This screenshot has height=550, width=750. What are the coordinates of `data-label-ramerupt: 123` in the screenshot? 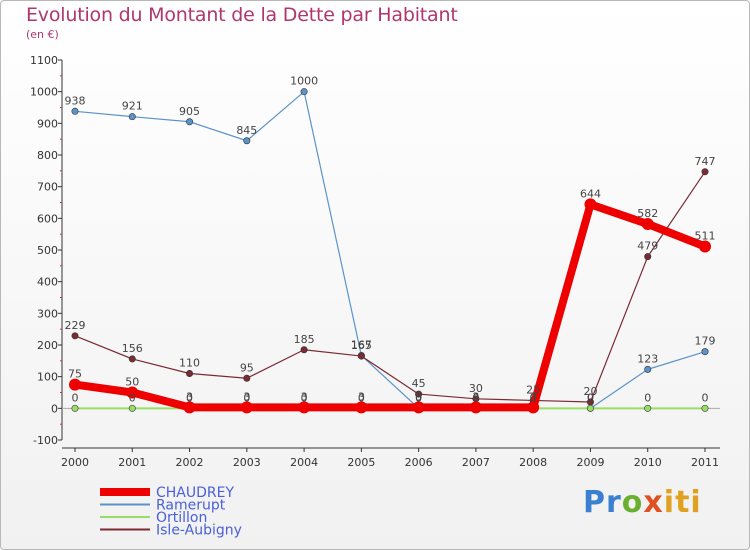 It's located at (647, 358).